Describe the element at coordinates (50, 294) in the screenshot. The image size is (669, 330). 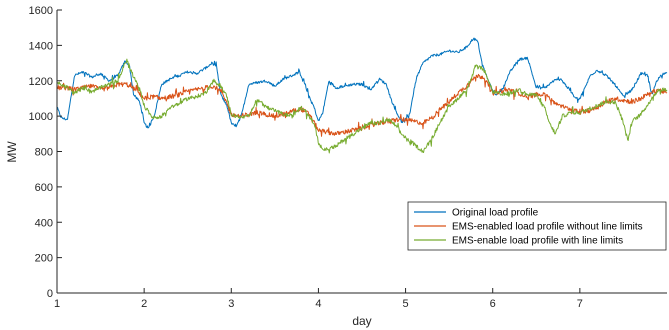
I see `y-tick-label: 0` at that location.